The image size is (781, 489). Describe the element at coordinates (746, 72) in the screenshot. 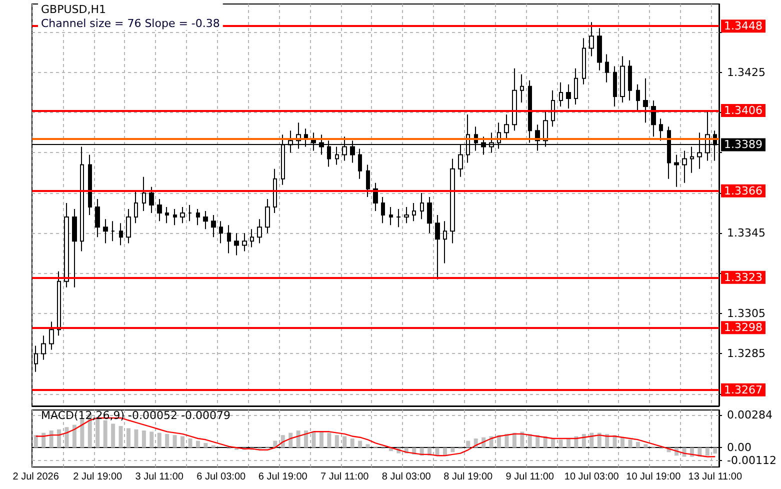

I see `y-tick-label: 1.3425` at that location.